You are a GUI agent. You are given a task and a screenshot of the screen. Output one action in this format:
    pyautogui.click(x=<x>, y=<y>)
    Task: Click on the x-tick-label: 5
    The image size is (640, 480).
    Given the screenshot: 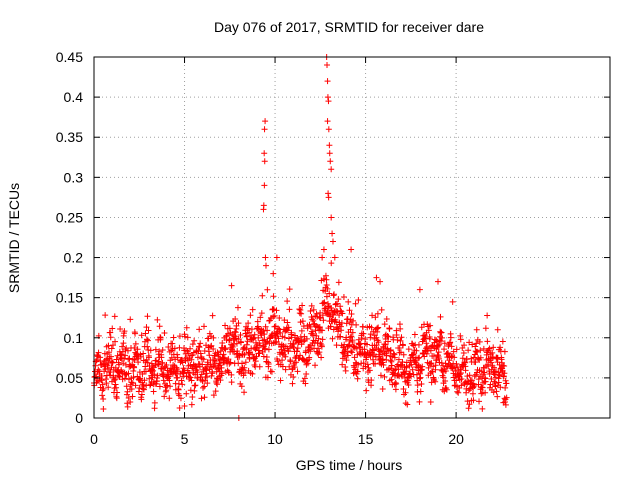 What is the action you would take?
    pyautogui.click(x=185, y=439)
    